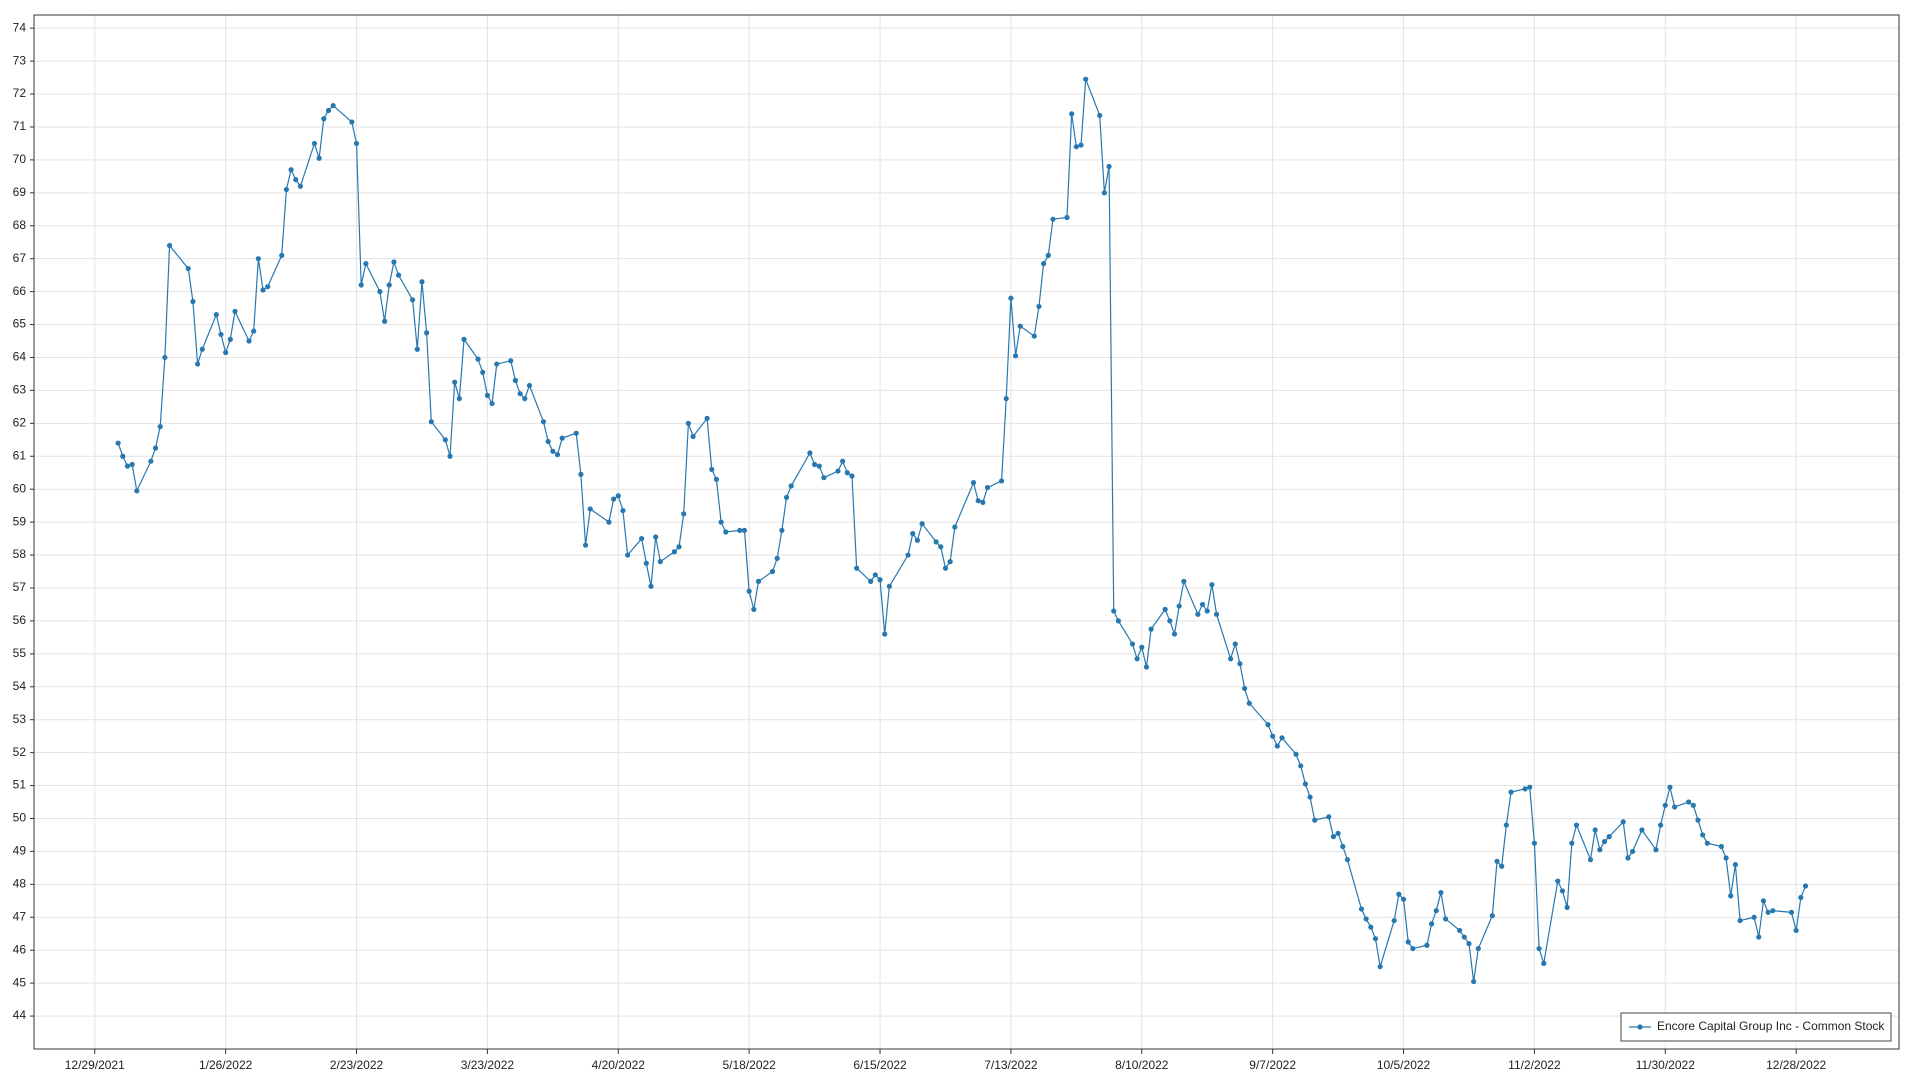 The image size is (1920, 1080). What do you see at coordinates (20, 1015) in the screenshot?
I see `y-tick-label: 44` at bounding box center [20, 1015].